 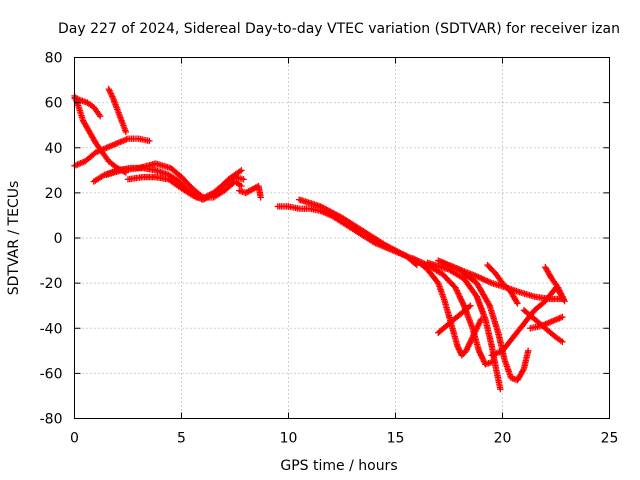 What do you see at coordinates (54, 59) in the screenshot?
I see `y-tick-label: 80` at bounding box center [54, 59].